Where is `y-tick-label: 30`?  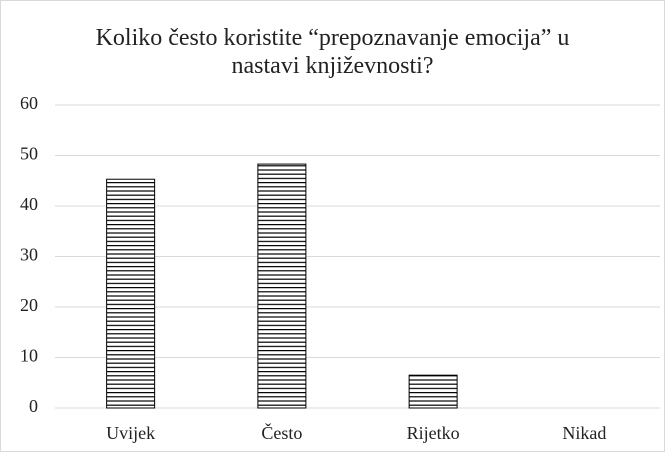 y-tick-label: 30 is located at coordinates (29, 255).